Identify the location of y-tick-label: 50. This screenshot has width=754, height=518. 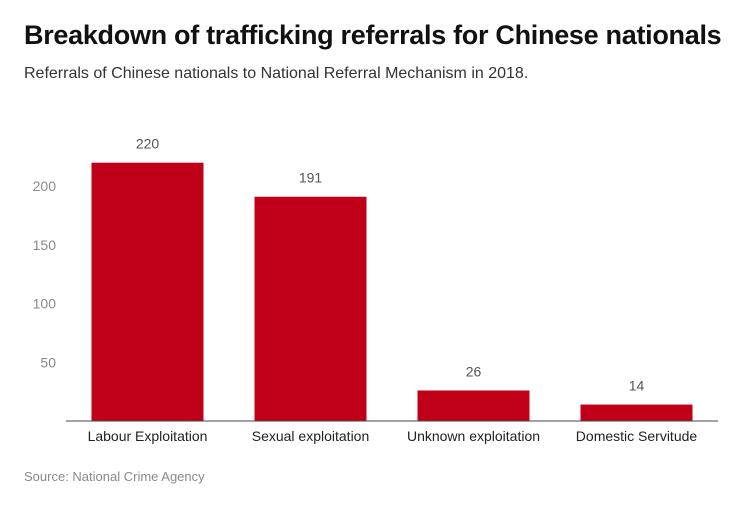
(48, 362).